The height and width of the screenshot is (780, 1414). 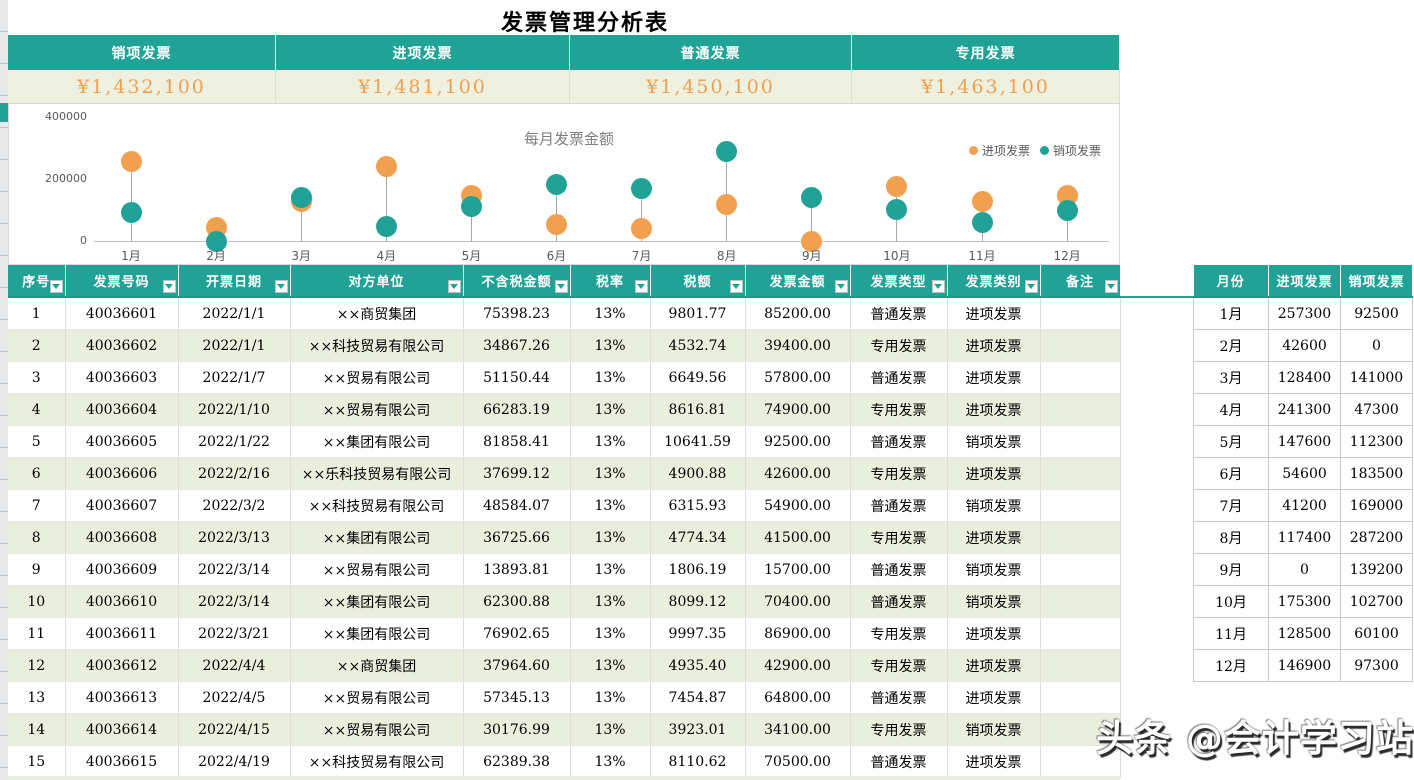 What do you see at coordinates (122, 601) in the screenshot?
I see `cell: 40036610` at bounding box center [122, 601].